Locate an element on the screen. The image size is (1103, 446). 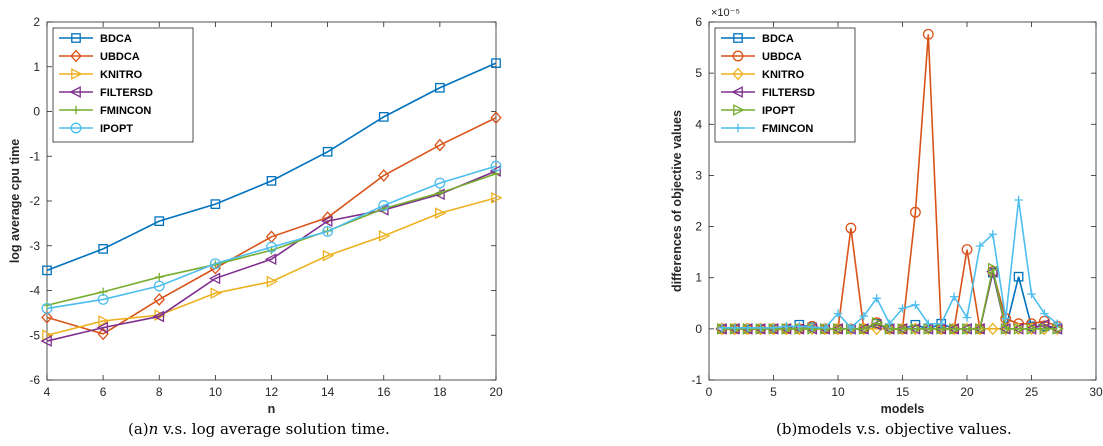
caption-a-text: v.s. log average solution time. is located at coordinates (274, 429).